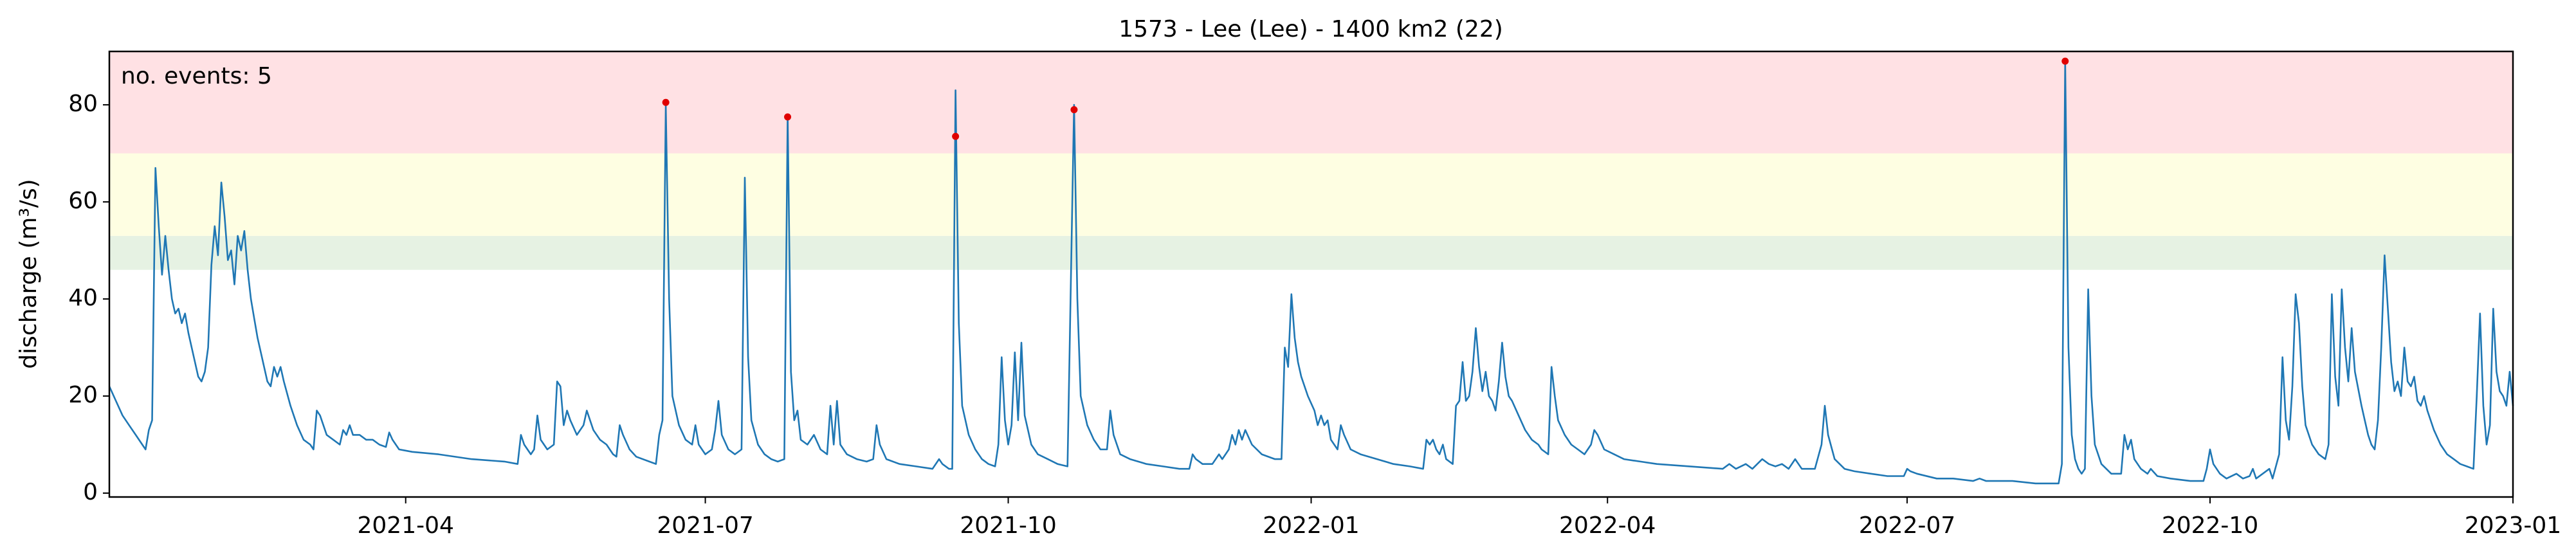 The width and height of the screenshot is (2576, 560). What do you see at coordinates (2210, 526) in the screenshot?
I see `x-tick-label: 2022-10` at bounding box center [2210, 526].